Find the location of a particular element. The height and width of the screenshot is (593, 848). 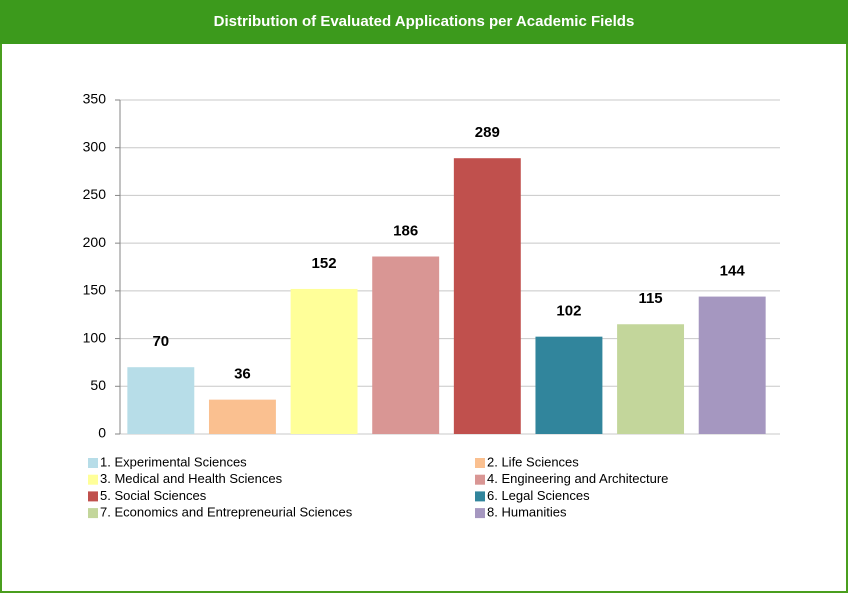

y-tick-label: 0 is located at coordinates (102, 433).